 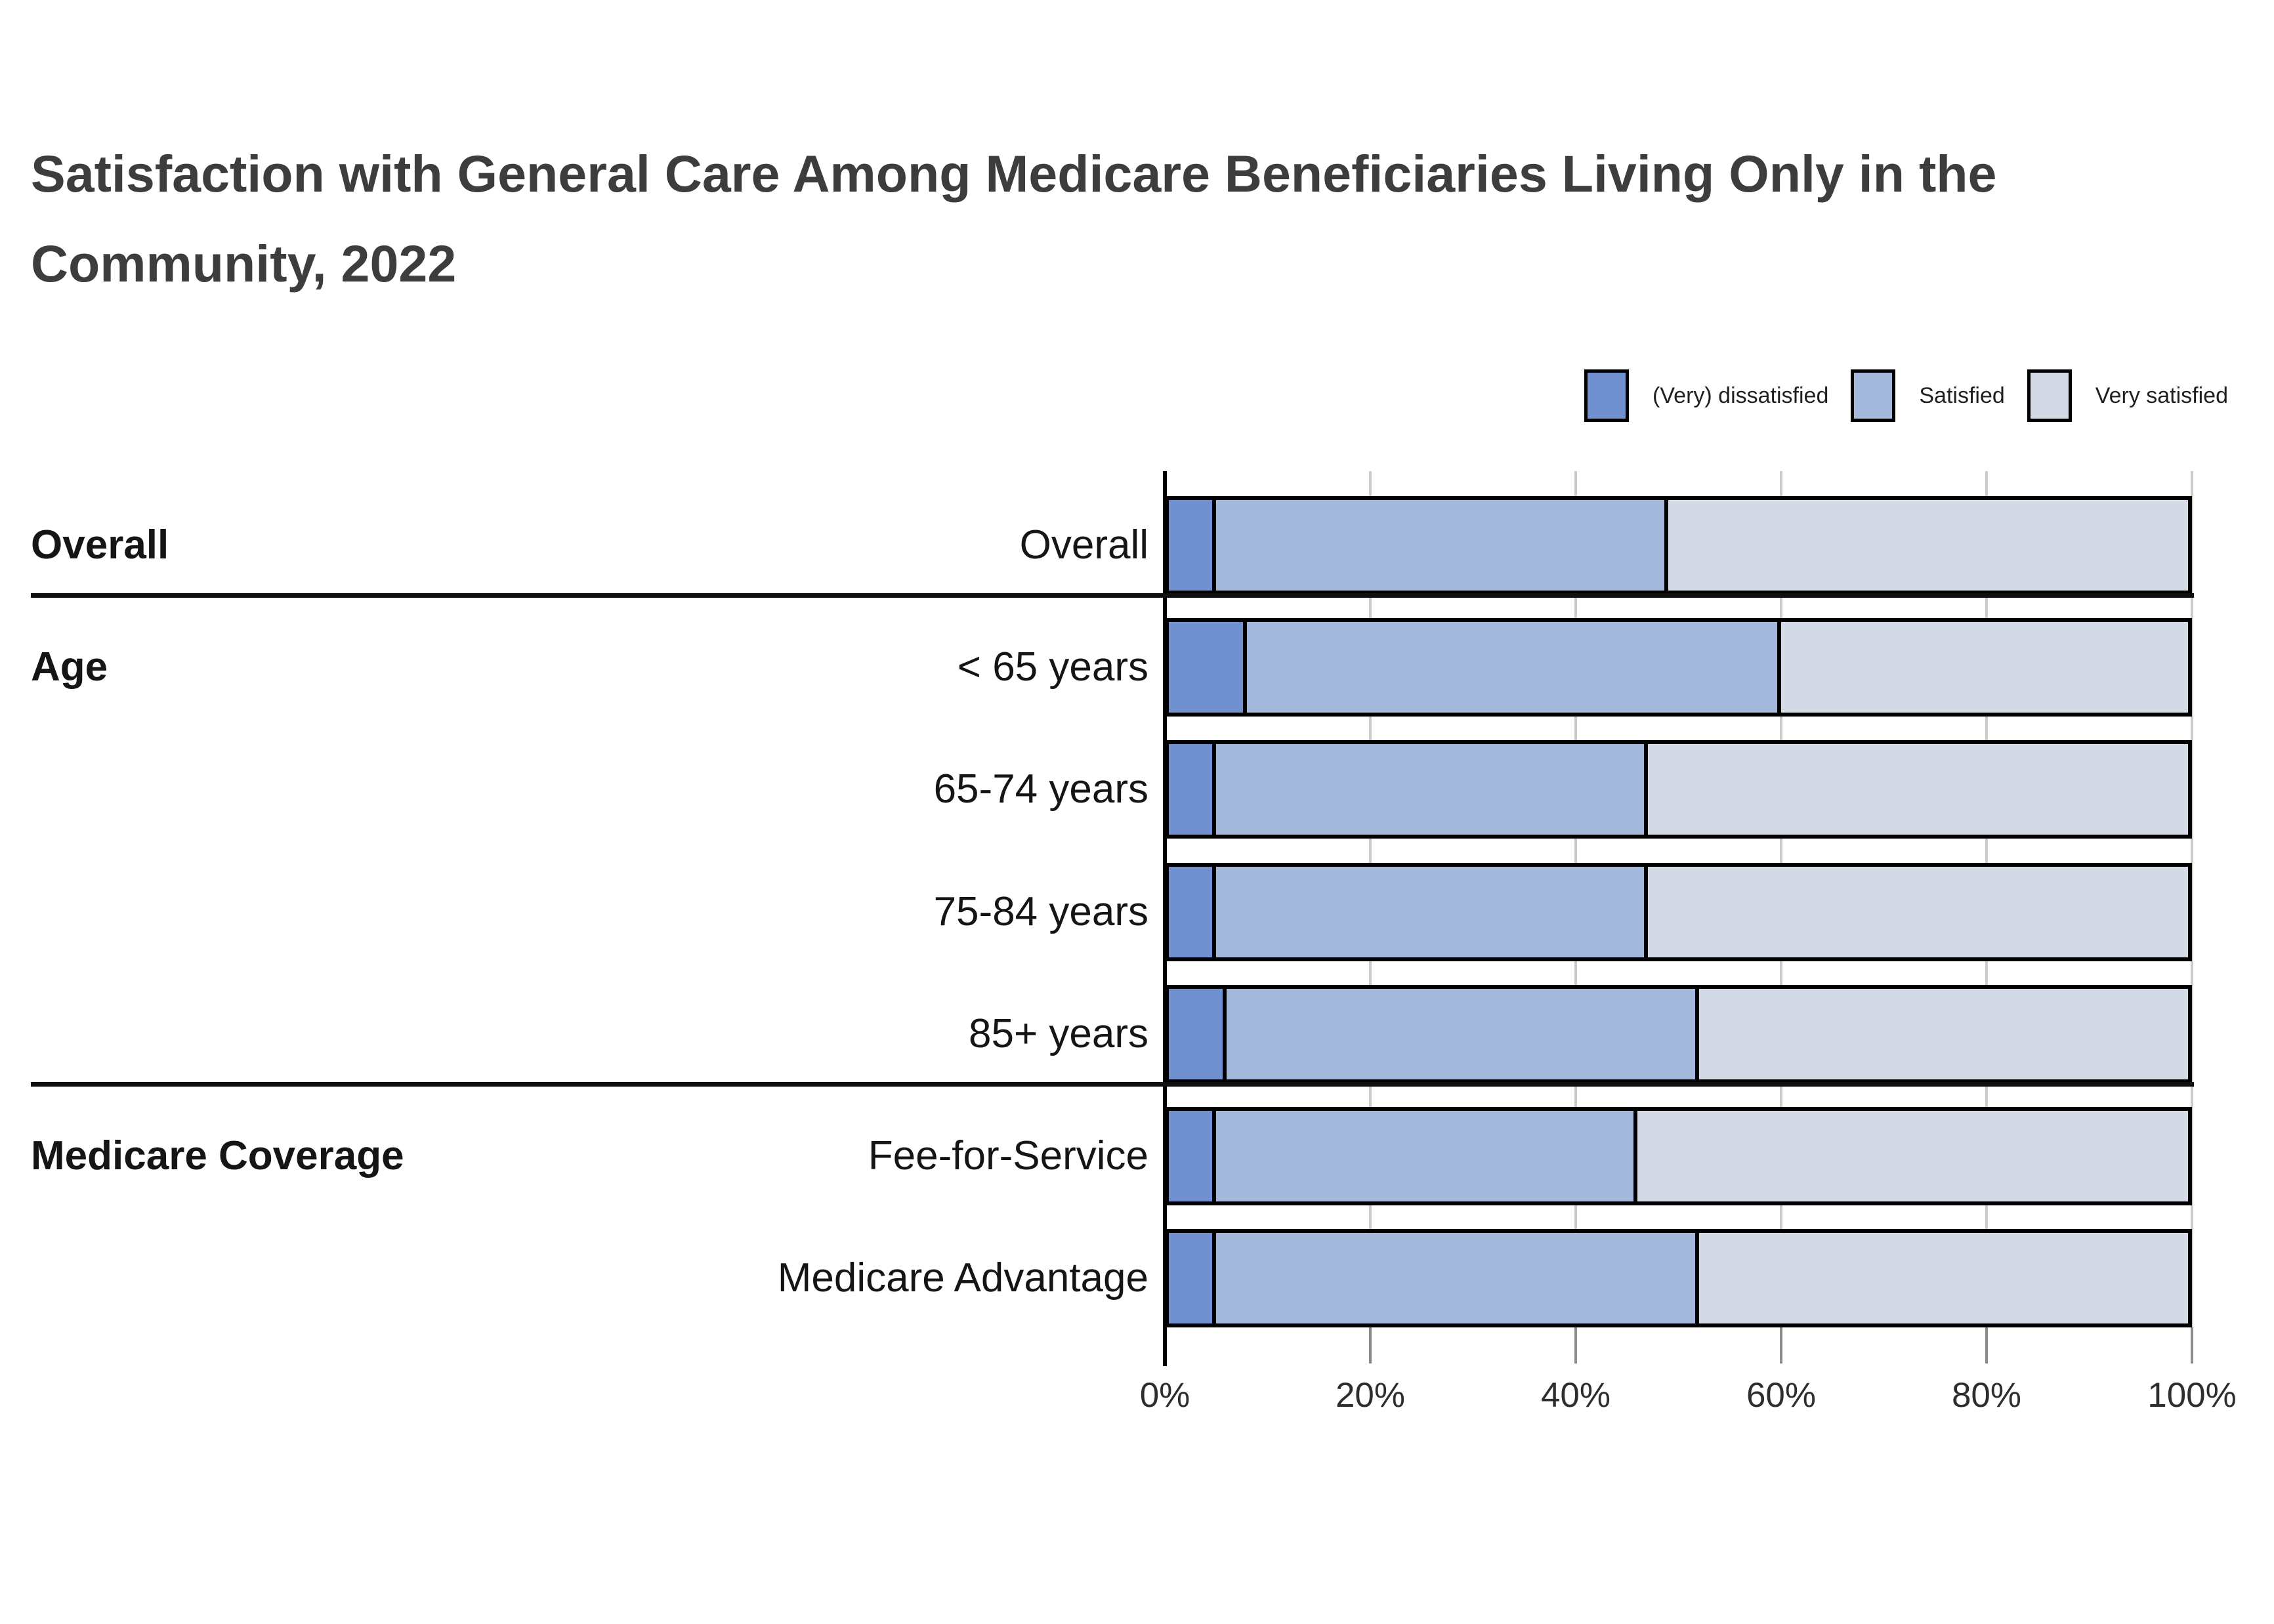 What do you see at coordinates (1052, 667) in the screenshot?
I see `row-label: < 65 years` at bounding box center [1052, 667].